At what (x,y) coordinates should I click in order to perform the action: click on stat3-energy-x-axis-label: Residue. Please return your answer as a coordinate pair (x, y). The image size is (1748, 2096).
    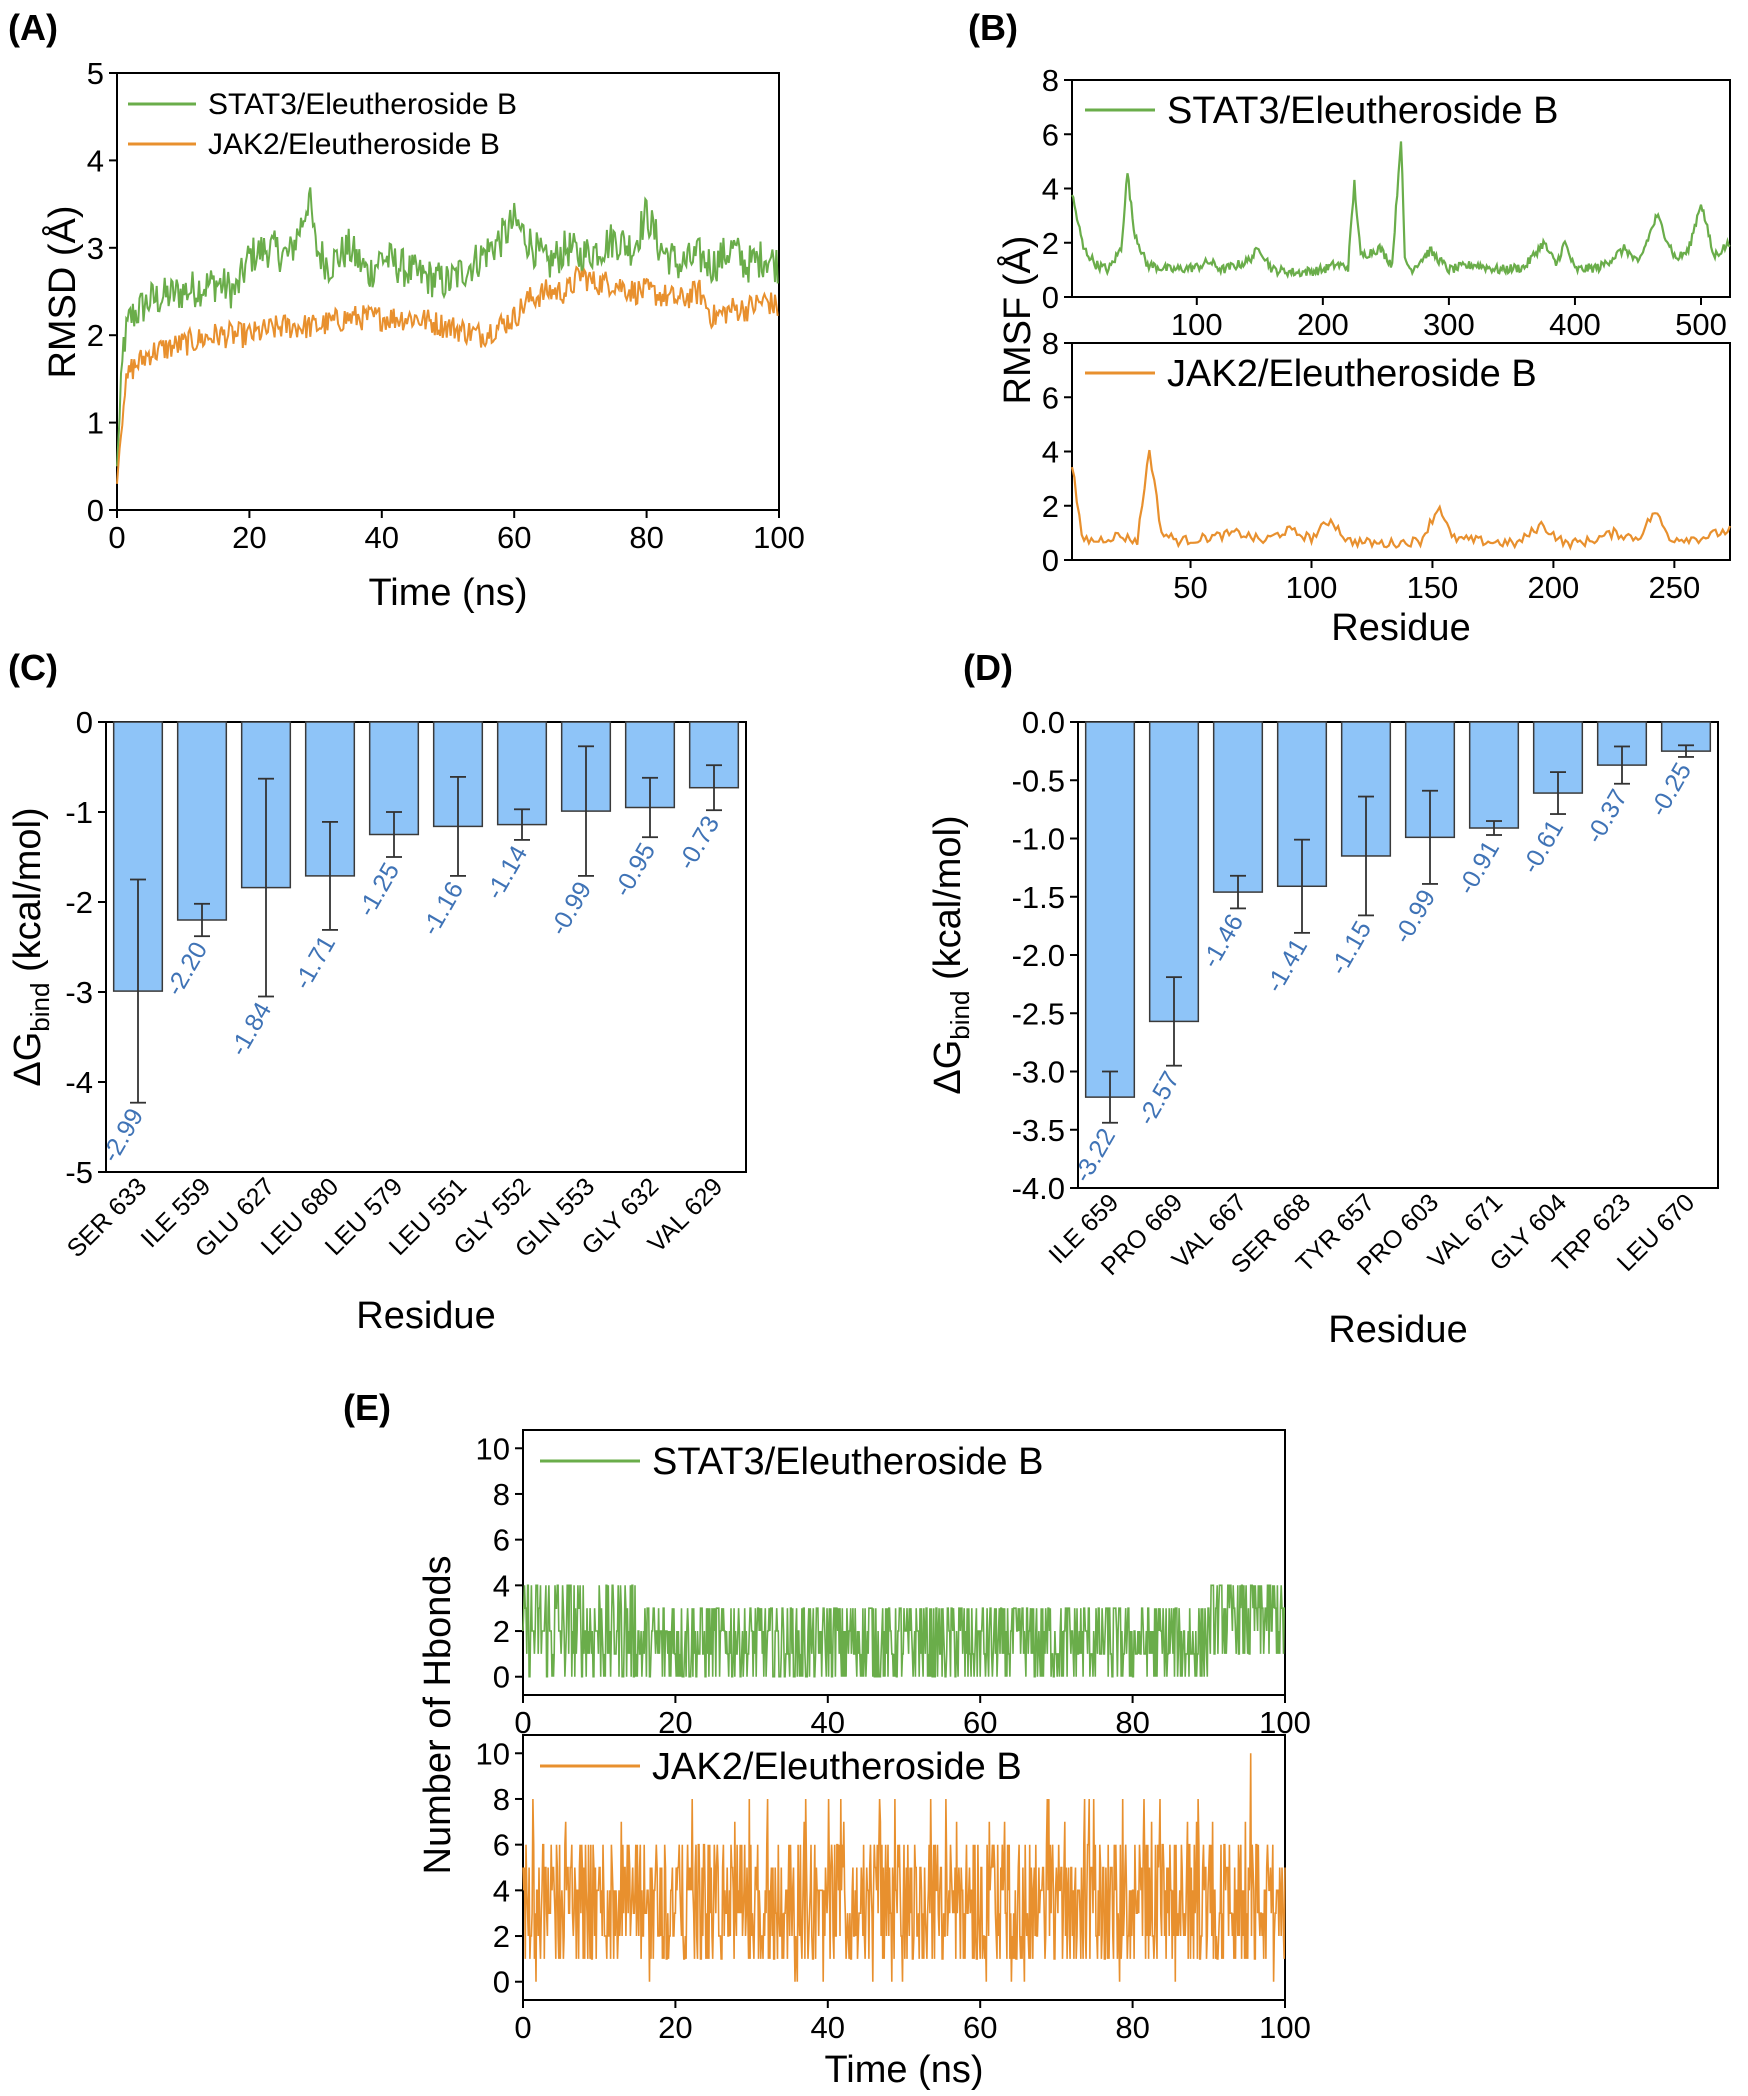
    Looking at the image, I should click on (425, 1316).